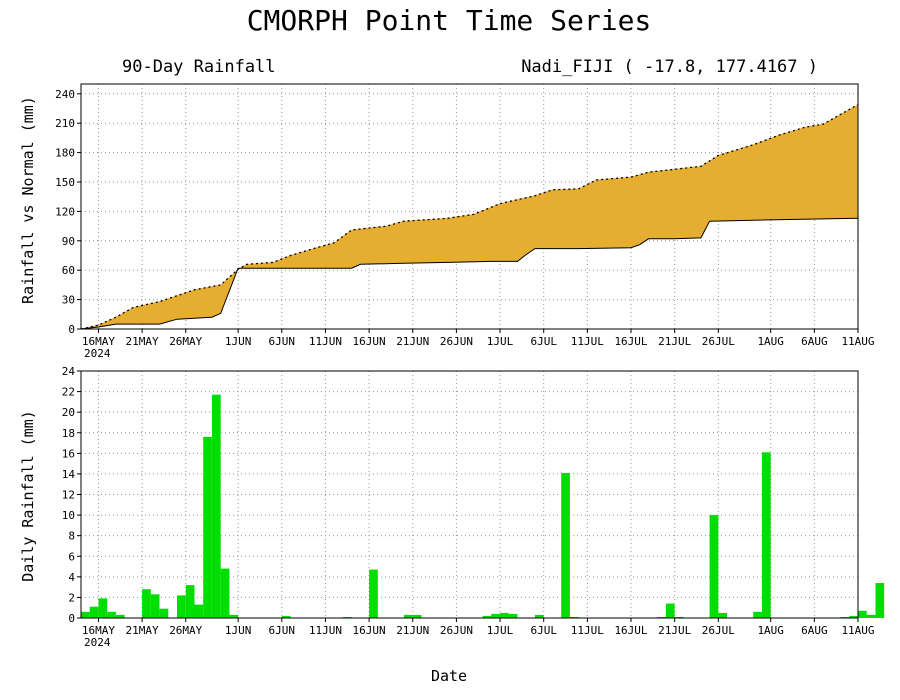 This screenshot has width=900, height=700. Describe the element at coordinates (71, 536) in the screenshot. I see `y-tick-label: 8` at that location.